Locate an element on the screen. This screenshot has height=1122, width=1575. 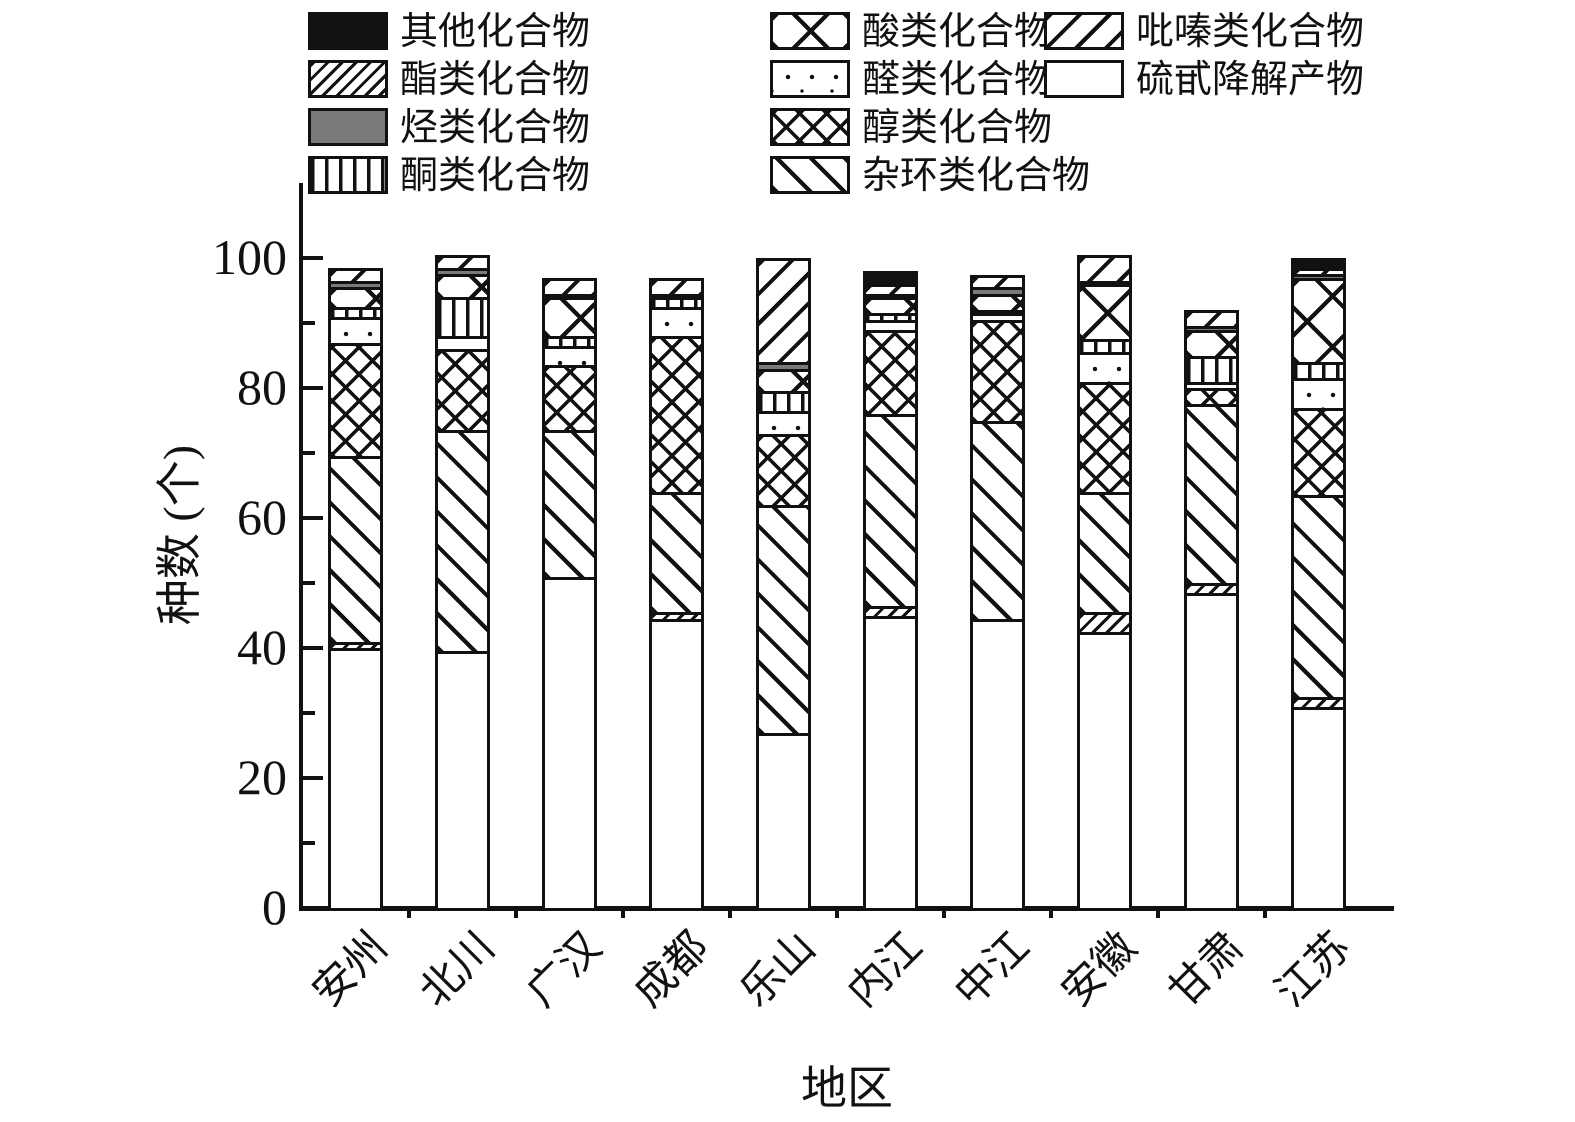
y-tick-label: 80 is located at coordinates (262, 387).